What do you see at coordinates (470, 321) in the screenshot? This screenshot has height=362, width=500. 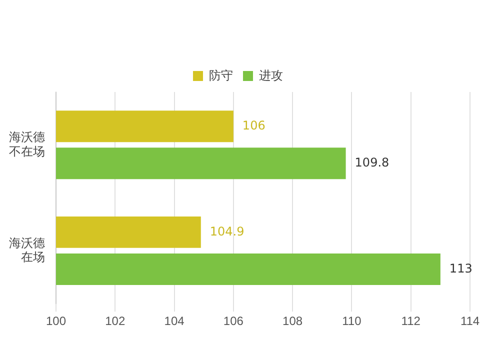 I see `x-tick-label: 114` at bounding box center [470, 321].